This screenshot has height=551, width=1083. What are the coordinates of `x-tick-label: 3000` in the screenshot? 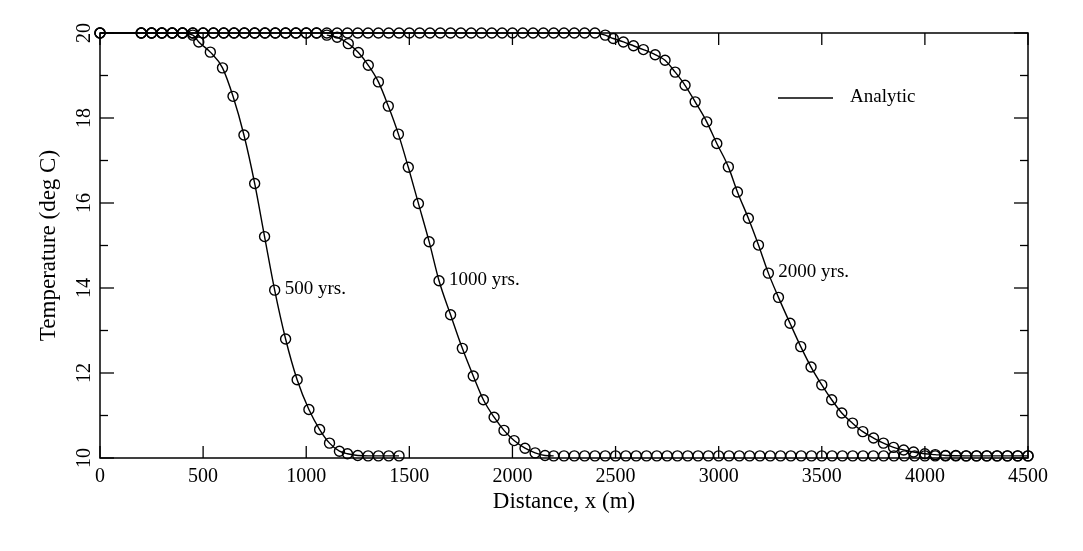 It's located at (718, 475).